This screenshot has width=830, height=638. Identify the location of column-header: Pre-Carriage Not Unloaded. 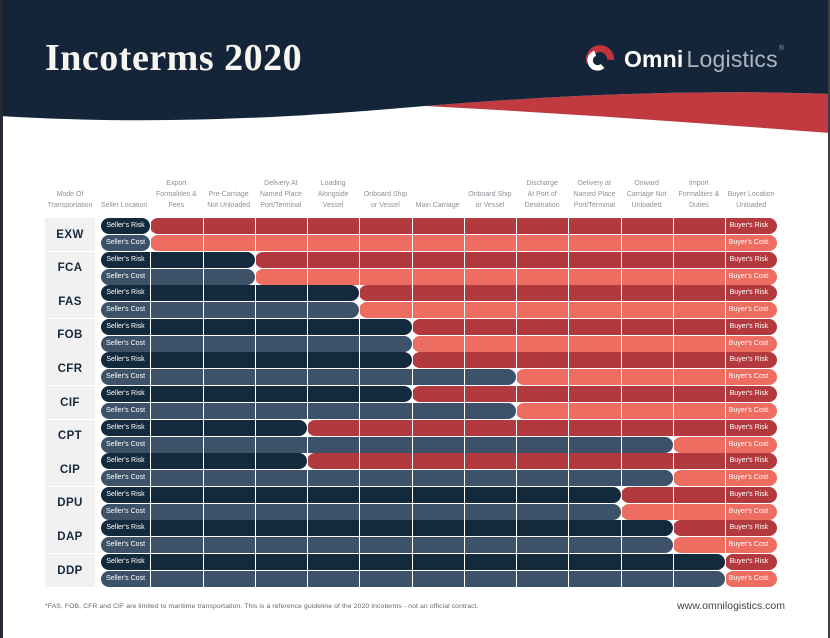
(229, 200).